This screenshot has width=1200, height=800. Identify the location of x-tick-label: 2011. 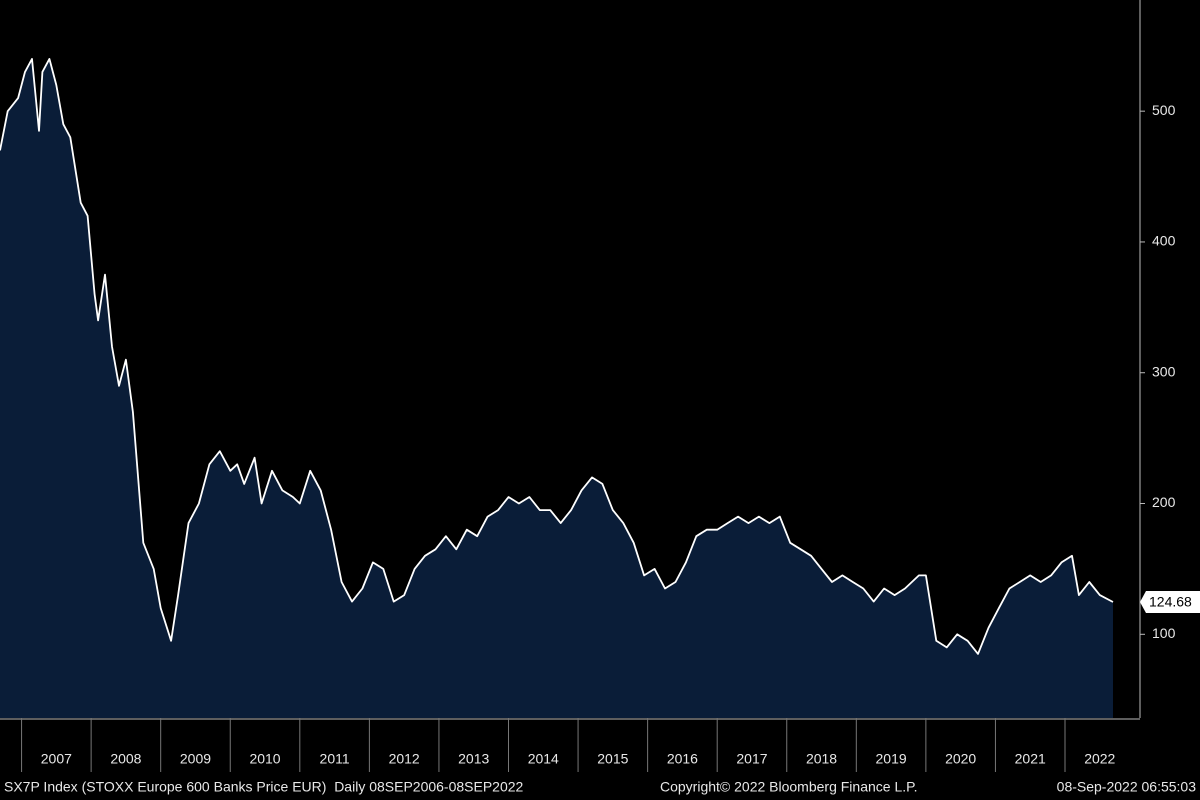
(335, 759).